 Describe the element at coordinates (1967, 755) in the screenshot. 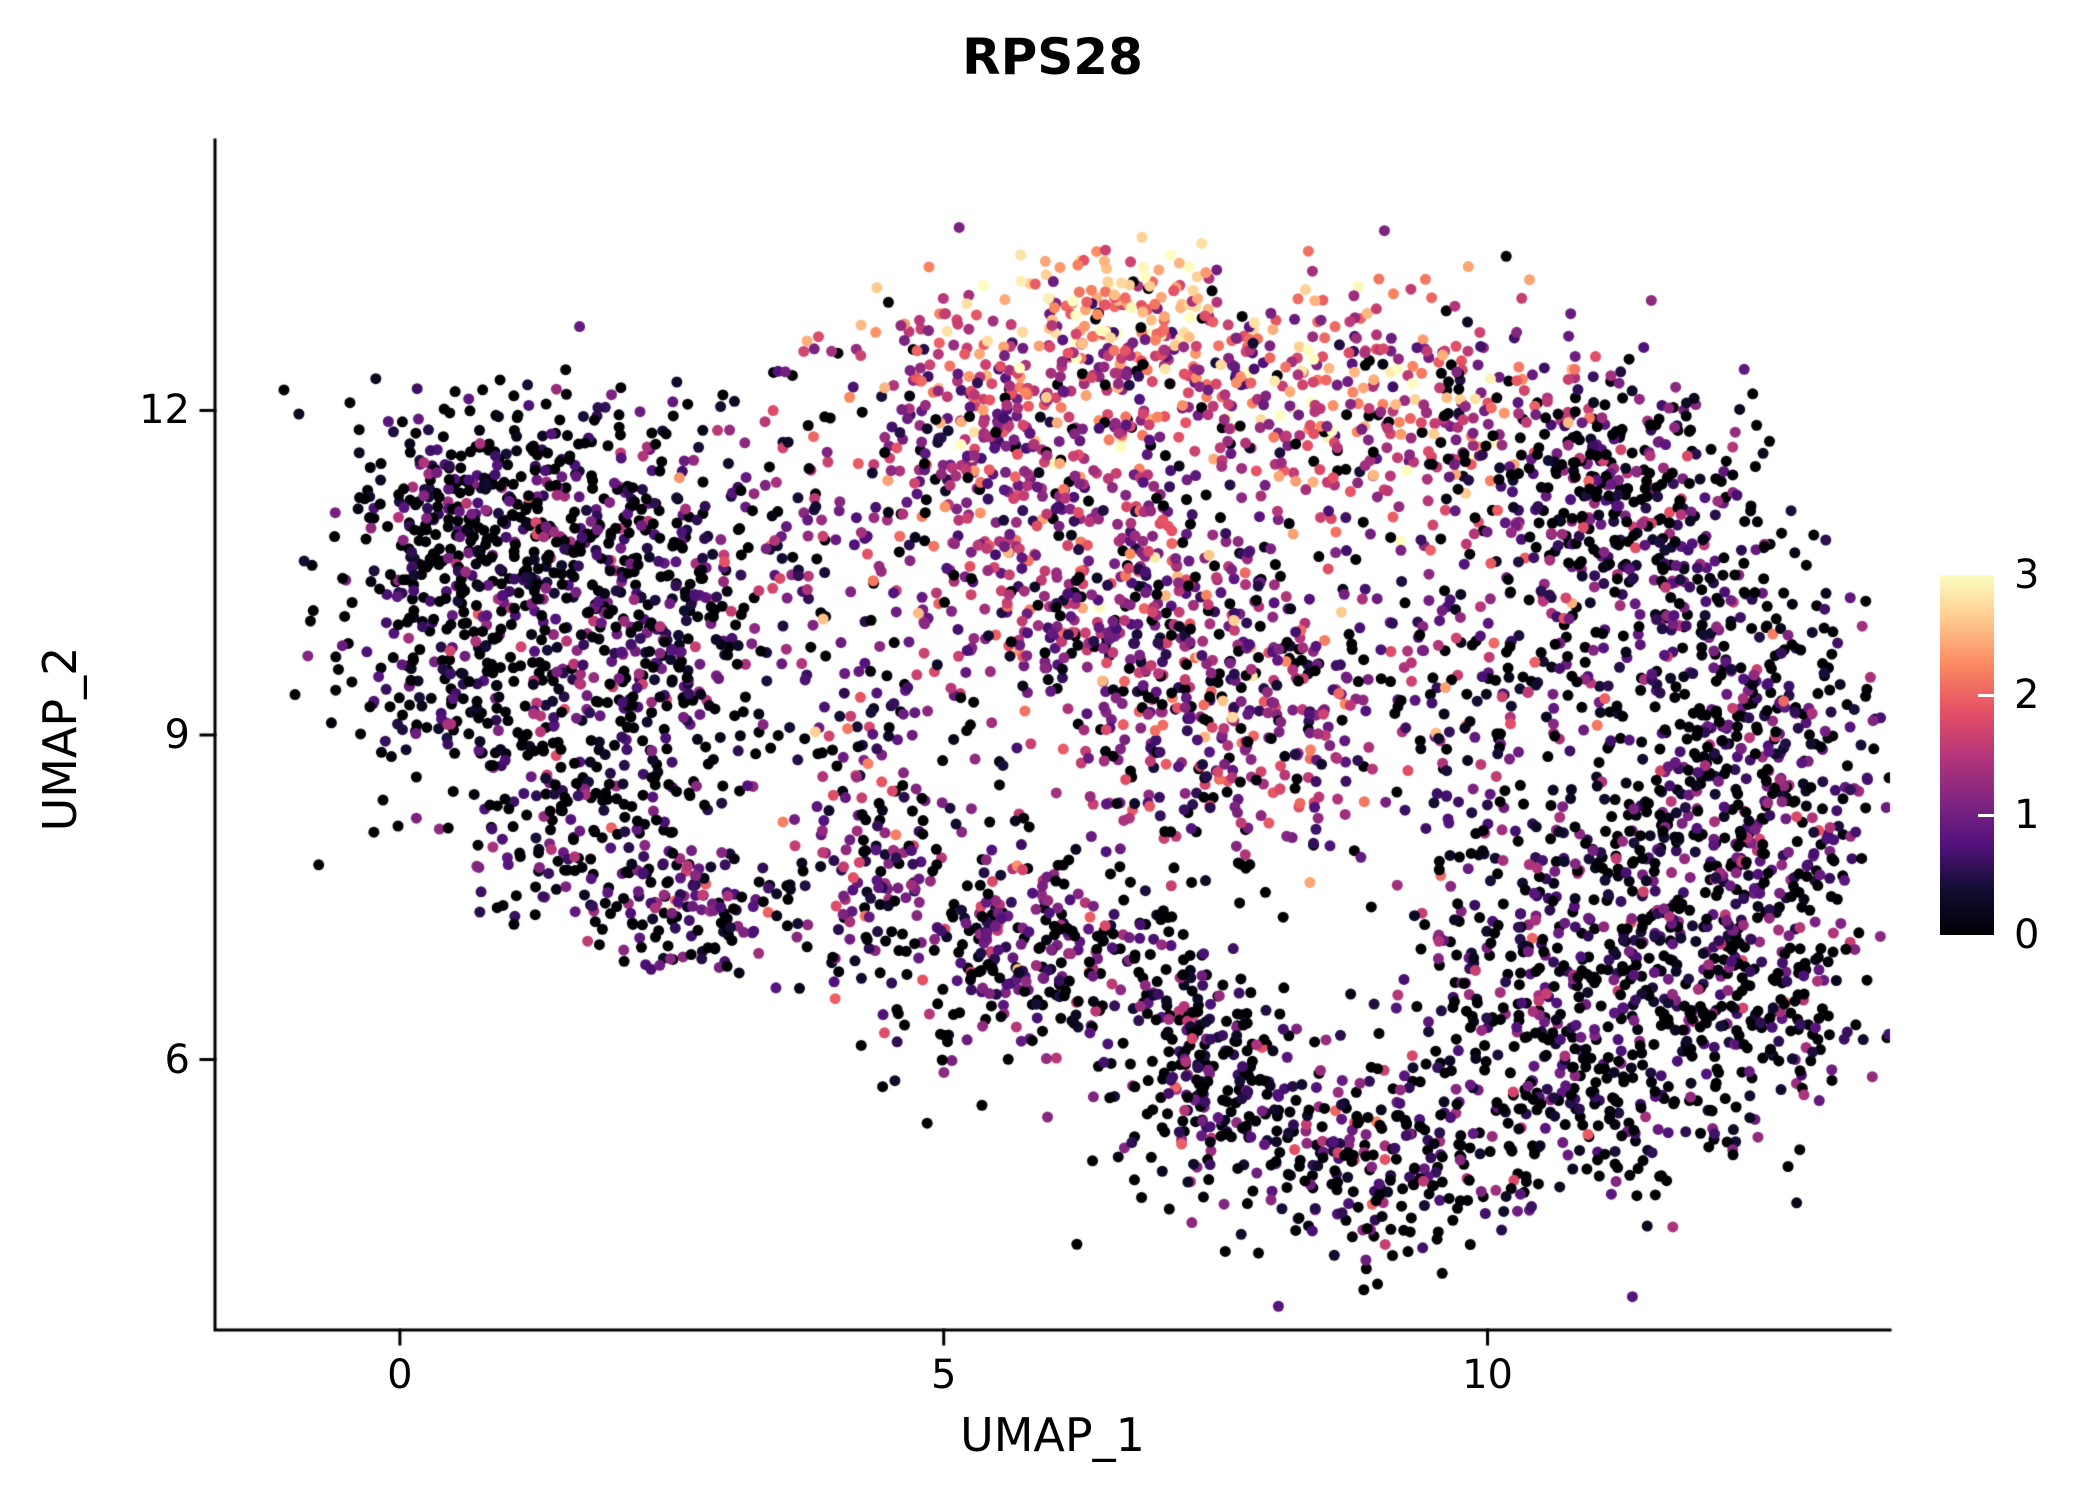

I see `expression-colorbar` at that location.